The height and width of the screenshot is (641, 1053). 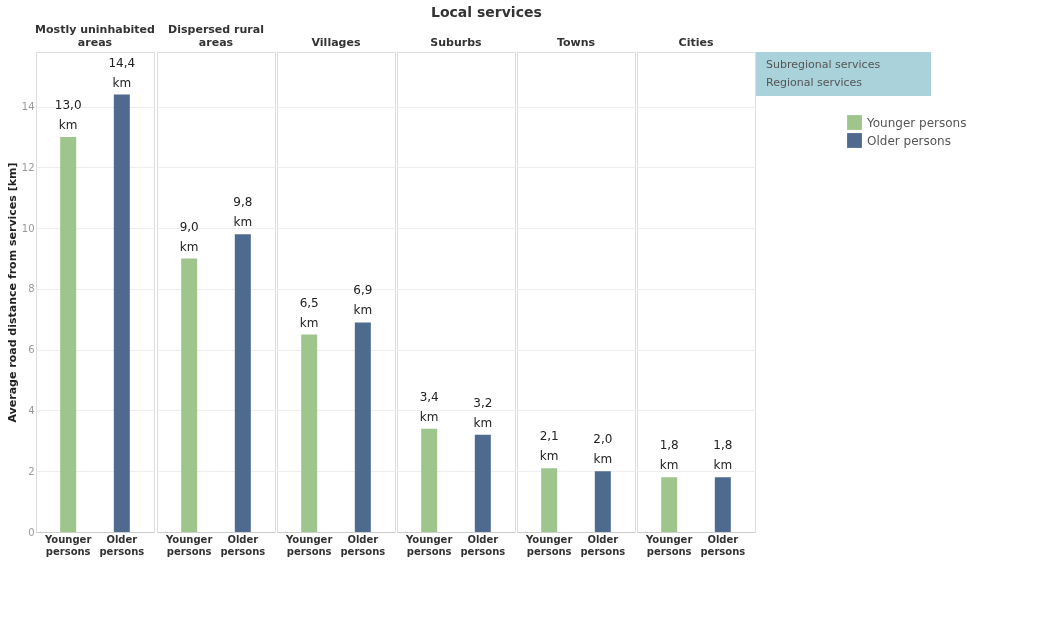 What do you see at coordinates (696, 42) in the screenshot?
I see `text: Cities` at bounding box center [696, 42].